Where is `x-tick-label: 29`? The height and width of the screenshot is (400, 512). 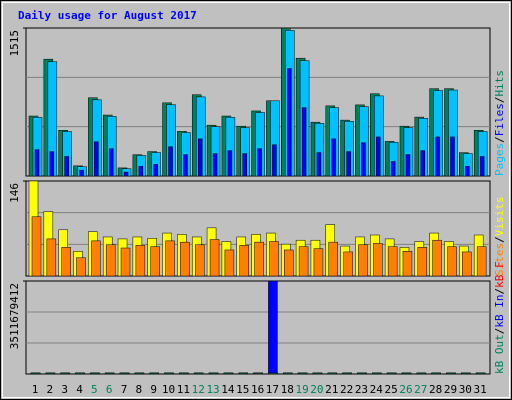 x-tick-label: 29 is located at coordinates (450, 389).